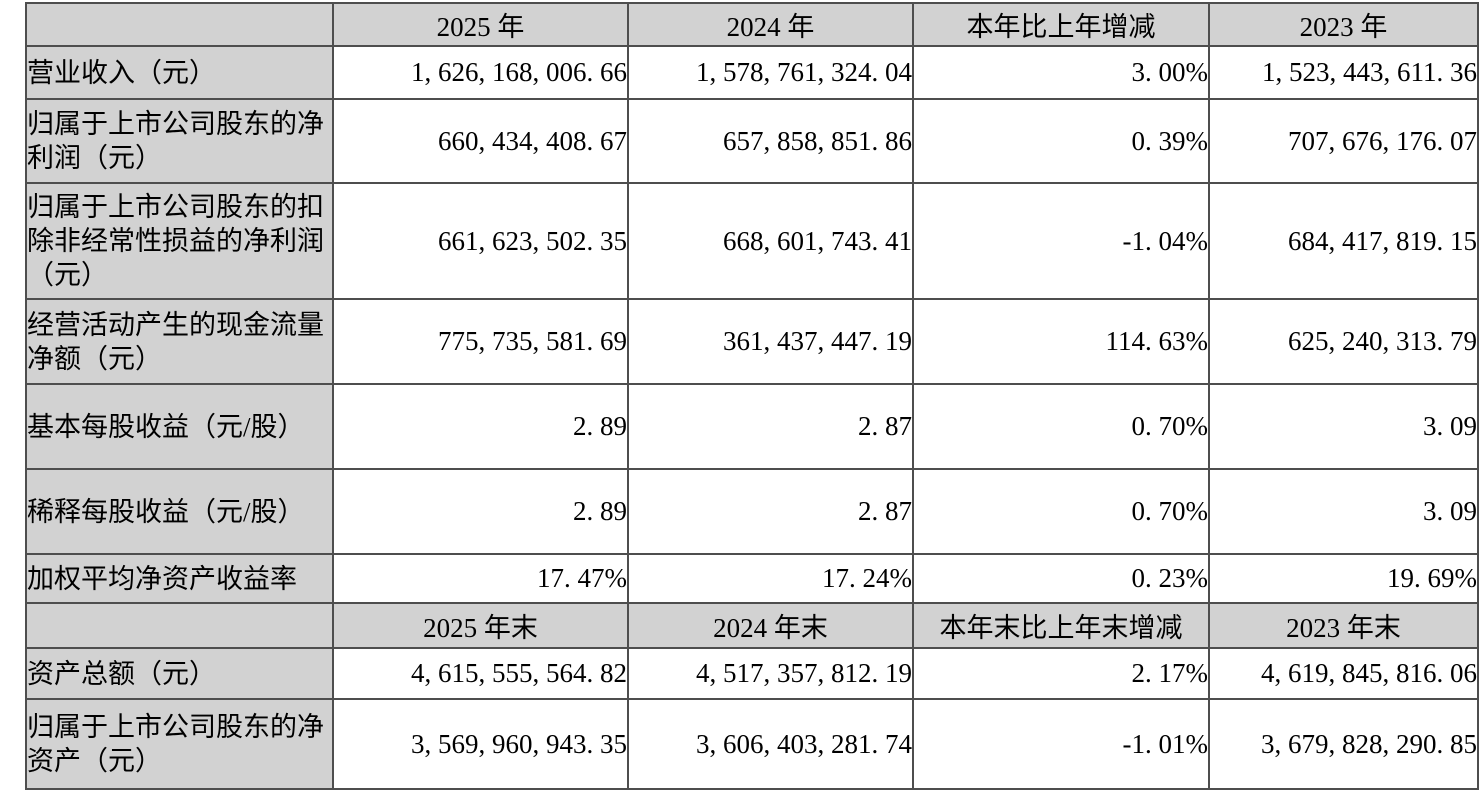 The width and height of the screenshot is (1479, 794). Describe the element at coordinates (480, 241) in the screenshot. I see `value-2025: 661, 623, 502. 35` at that location.